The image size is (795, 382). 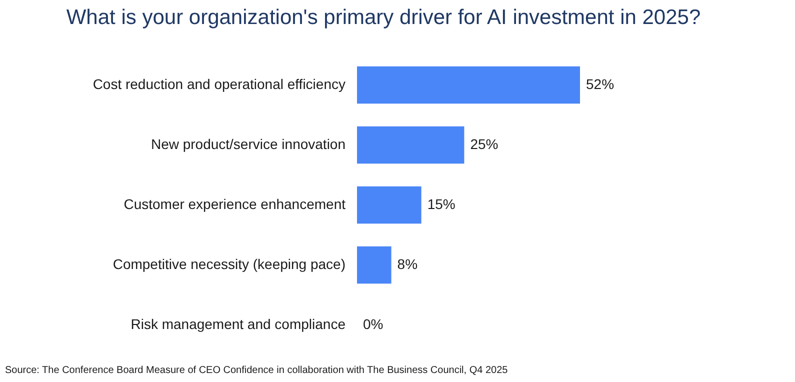 What do you see at coordinates (256, 370) in the screenshot?
I see `source-note: Source: The Conference Board Measure of CEO Confidence in collaboration with The Business Council, Q4 2025` at bounding box center [256, 370].